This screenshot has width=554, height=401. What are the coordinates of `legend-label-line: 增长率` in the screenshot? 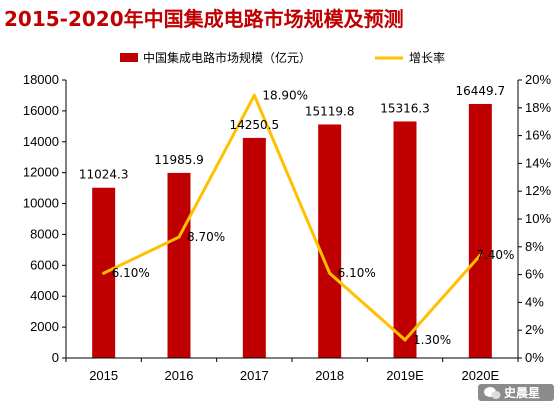 It's located at (427, 57).